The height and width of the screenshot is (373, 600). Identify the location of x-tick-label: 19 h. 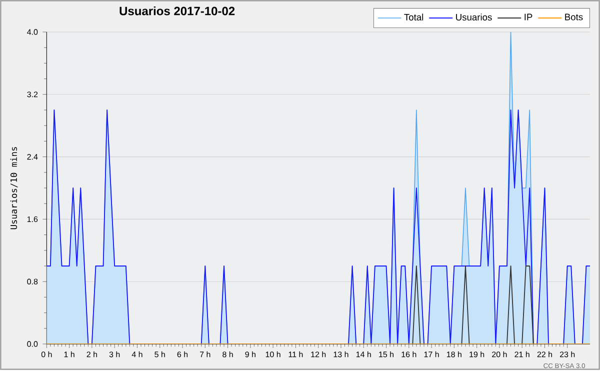
(477, 355).